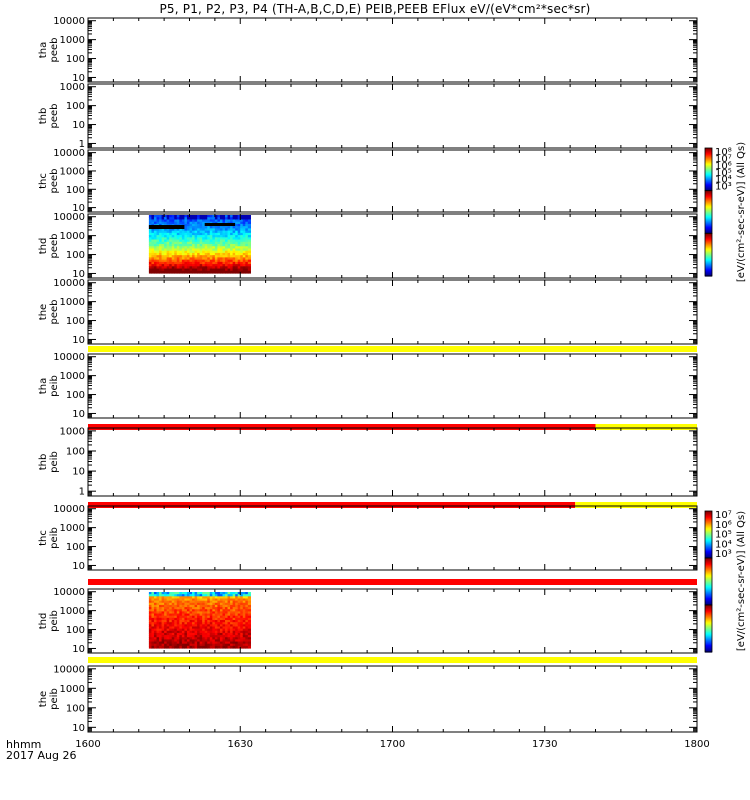  Describe the element at coordinates (723, 187) in the screenshot. I see `colorbar-tick-label: 10³` at that location.